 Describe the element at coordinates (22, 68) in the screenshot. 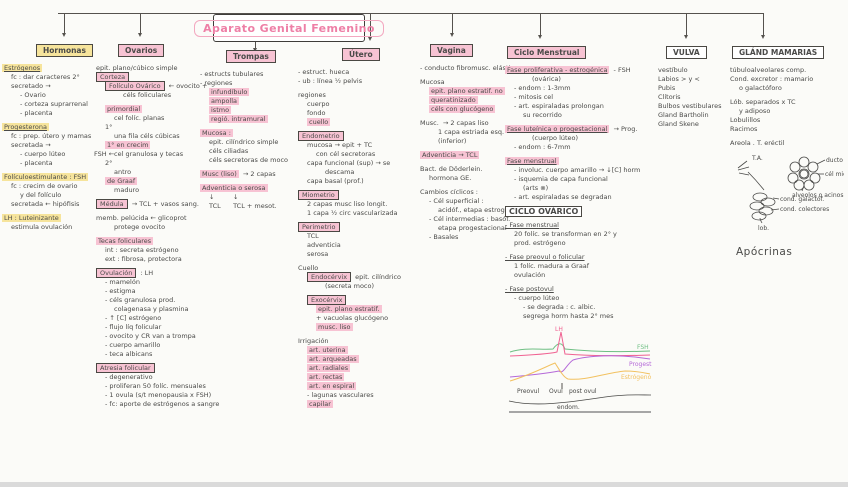

I see `note-line: Estrógenos` at that location.